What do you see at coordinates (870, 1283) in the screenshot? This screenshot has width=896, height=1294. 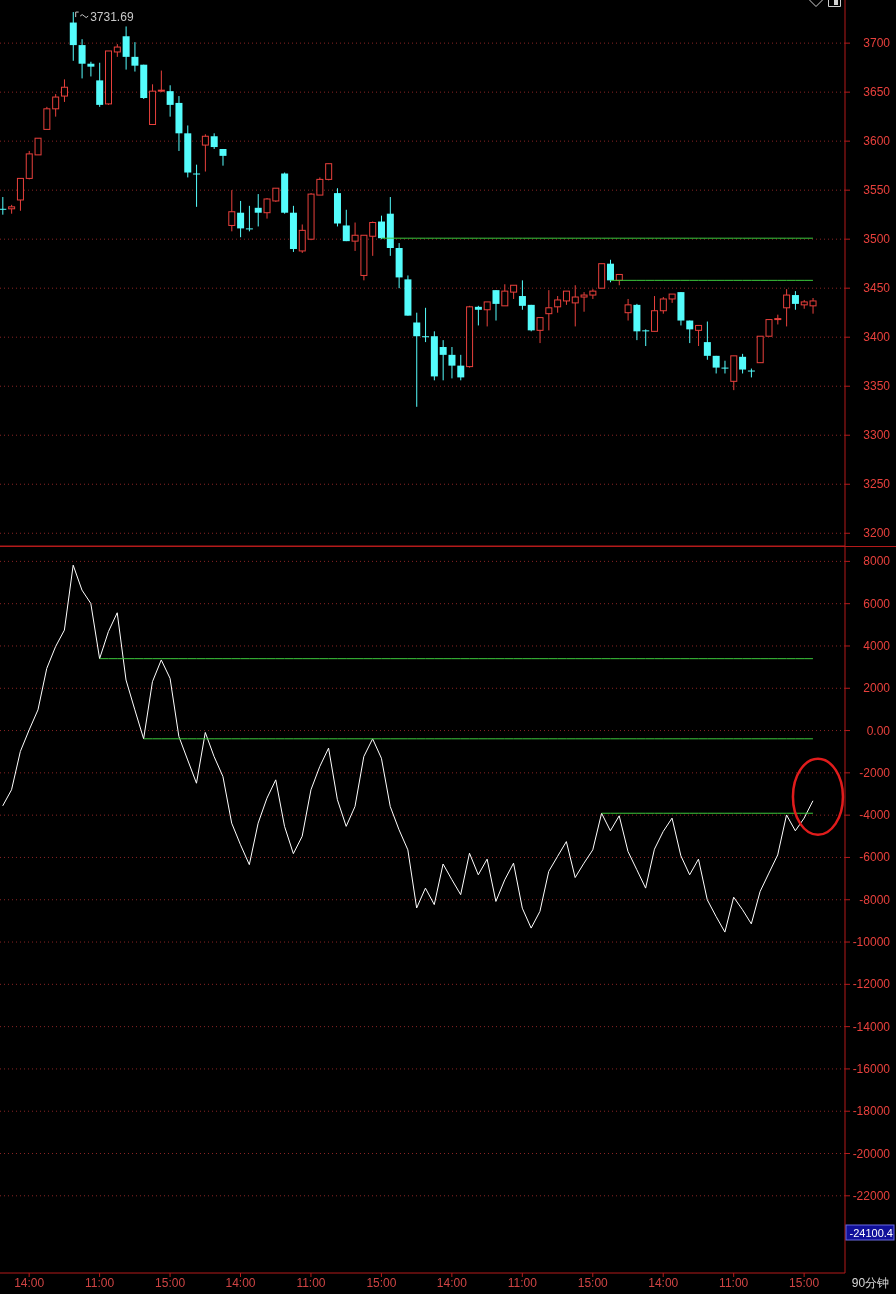 I see `text: 90分钟` at bounding box center [870, 1283].